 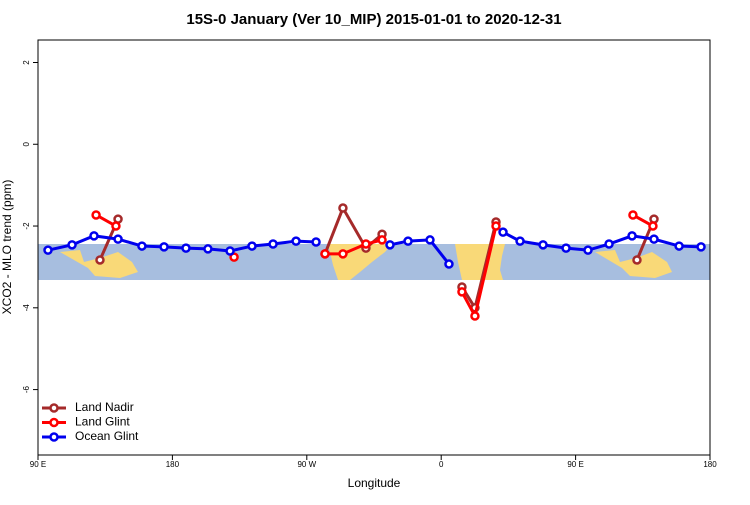 I want to click on y-tick-label: -2, so click(x=26, y=226).